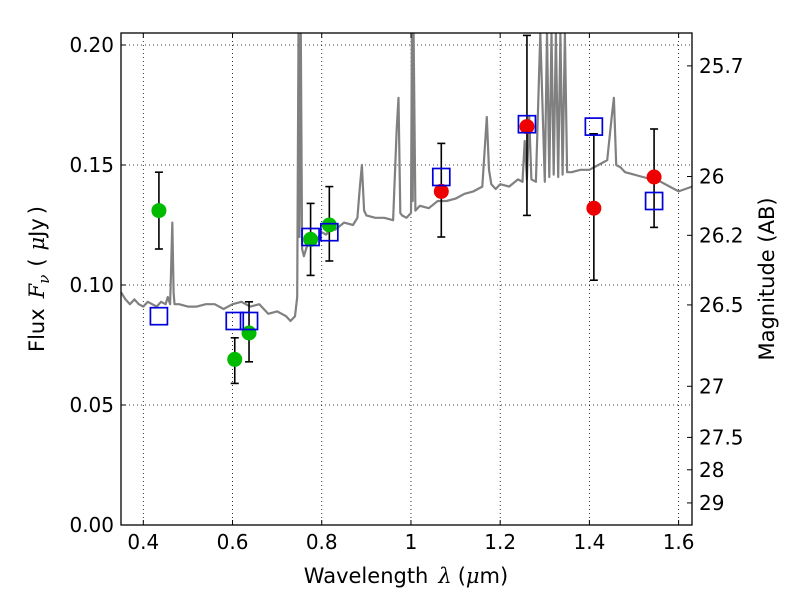 The height and width of the screenshot is (600, 800). I want to click on mag-tick-label: 29, so click(711, 503).